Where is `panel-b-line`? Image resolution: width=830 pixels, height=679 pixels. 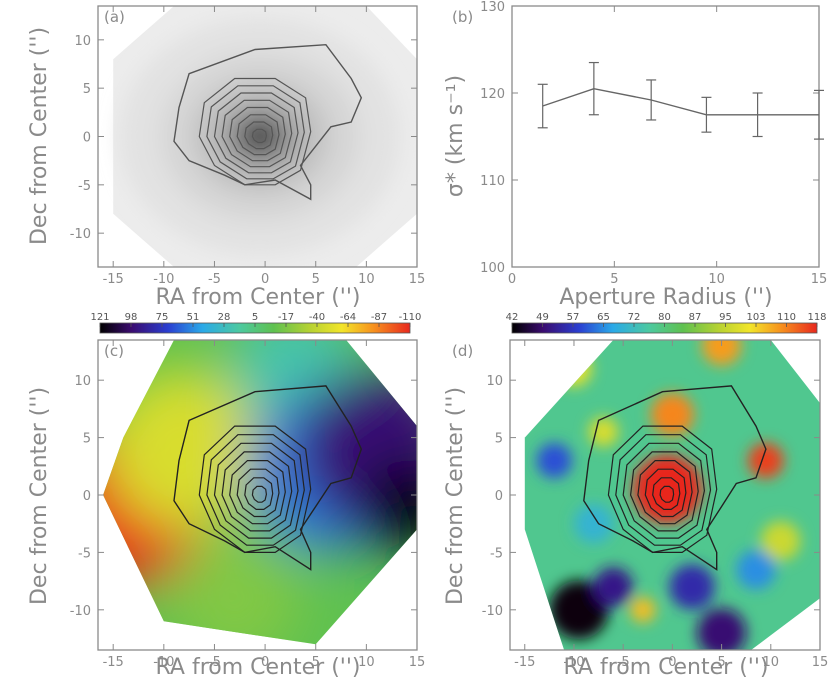 panel-b-line is located at coordinates (680, 101).